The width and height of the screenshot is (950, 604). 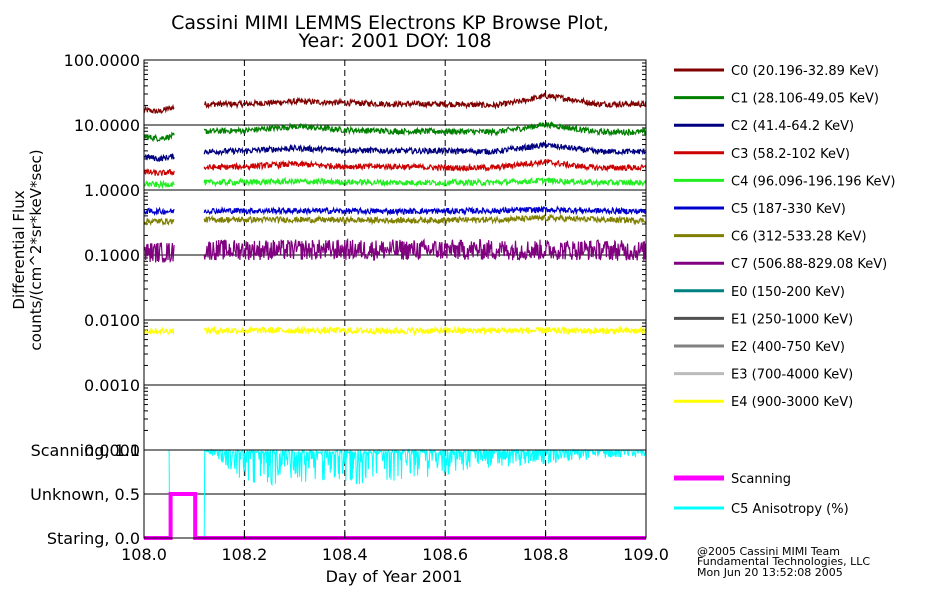 I want to click on y-tick-label: 0.0001, so click(x=112, y=450).